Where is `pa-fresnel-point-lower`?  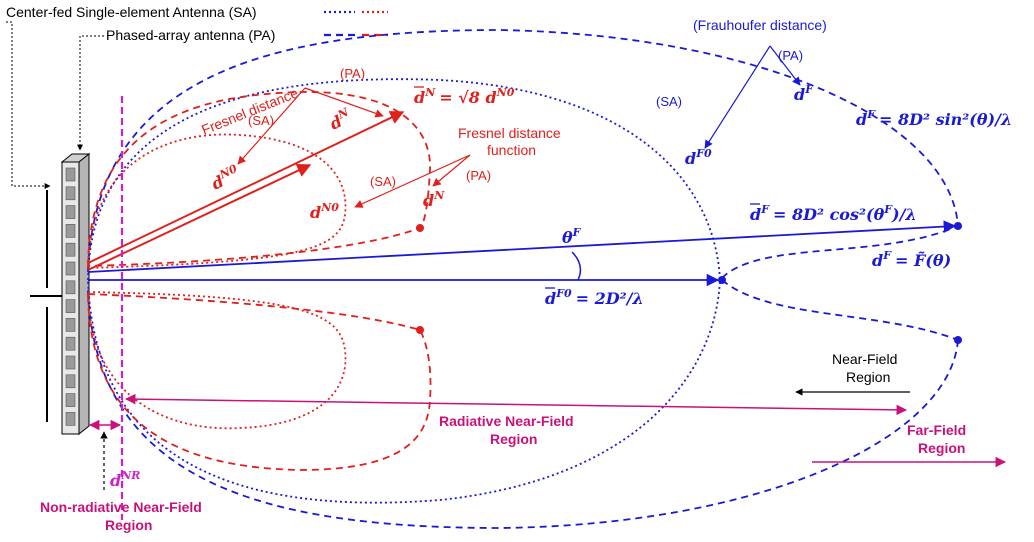 pa-fresnel-point-lower is located at coordinates (420, 330).